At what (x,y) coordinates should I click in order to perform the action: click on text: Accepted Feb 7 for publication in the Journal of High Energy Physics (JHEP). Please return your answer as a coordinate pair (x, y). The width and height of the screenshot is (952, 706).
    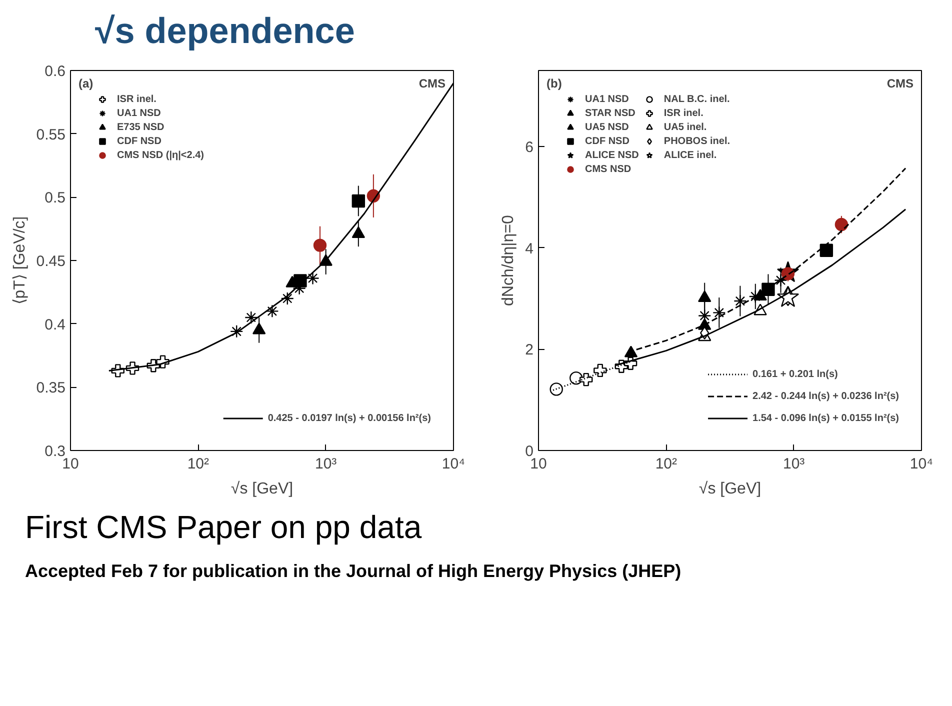
    Looking at the image, I should click on (353, 571).